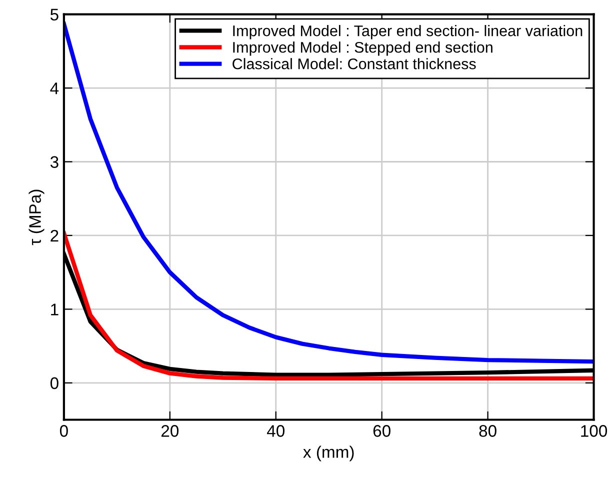 The height and width of the screenshot is (477, 609). What do you see at coordinates (594, 431) in the screenshot?
I see `x-tick-label: 100` at bounding box center [594, 431].